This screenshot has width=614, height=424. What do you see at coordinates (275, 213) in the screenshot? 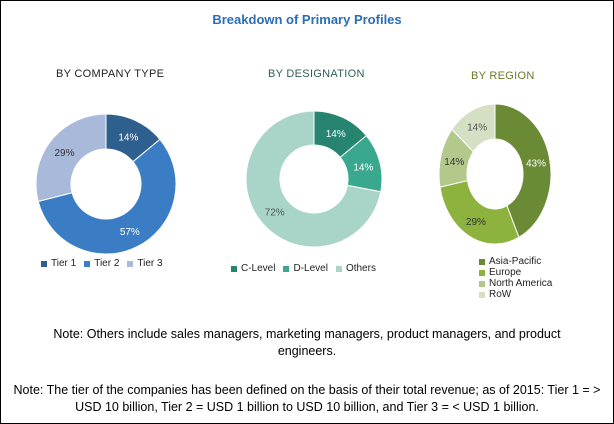
I see `data-label: 72%` at bounding box center [275, 213].